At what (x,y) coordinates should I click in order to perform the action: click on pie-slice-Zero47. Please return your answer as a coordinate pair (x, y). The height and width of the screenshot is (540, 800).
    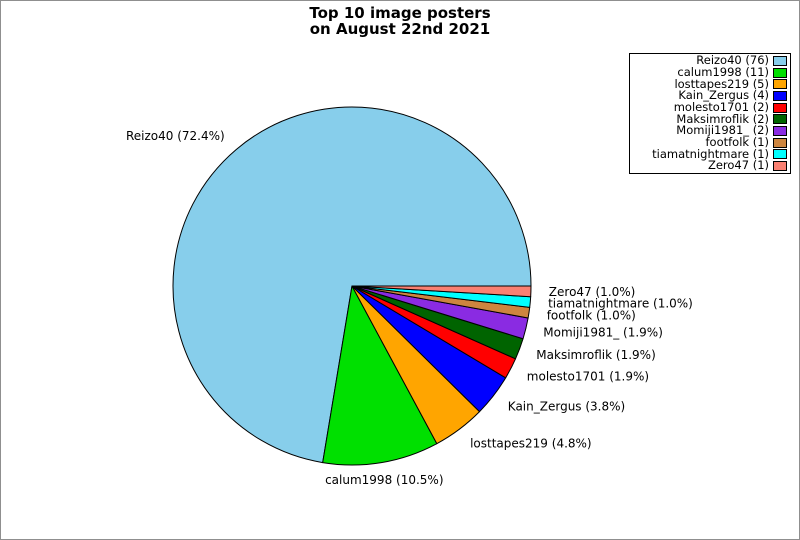
    Looking at the image, I should click on (441, 291).